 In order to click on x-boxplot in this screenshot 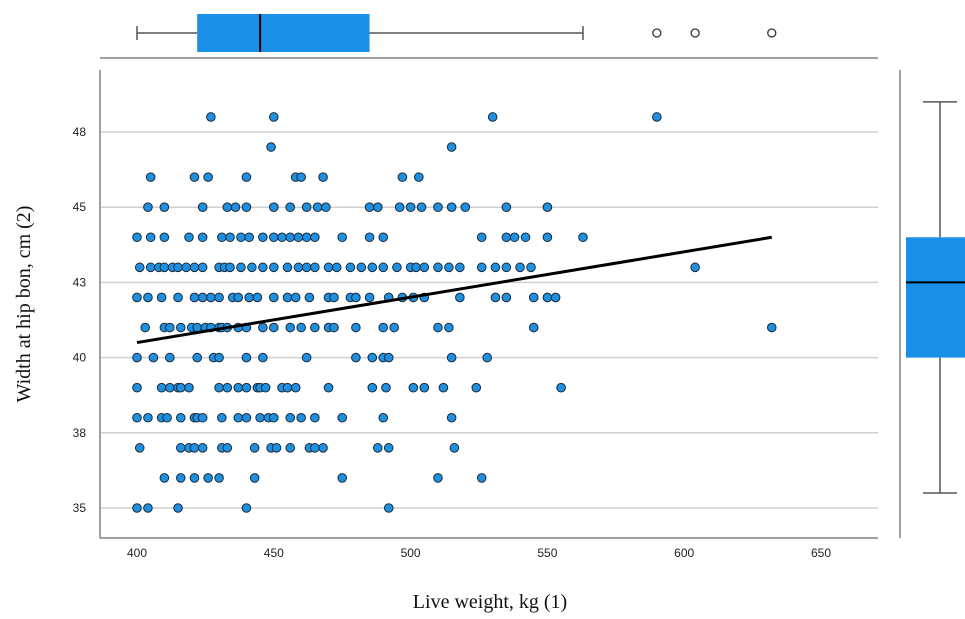, I will do `click(456, 33)`.